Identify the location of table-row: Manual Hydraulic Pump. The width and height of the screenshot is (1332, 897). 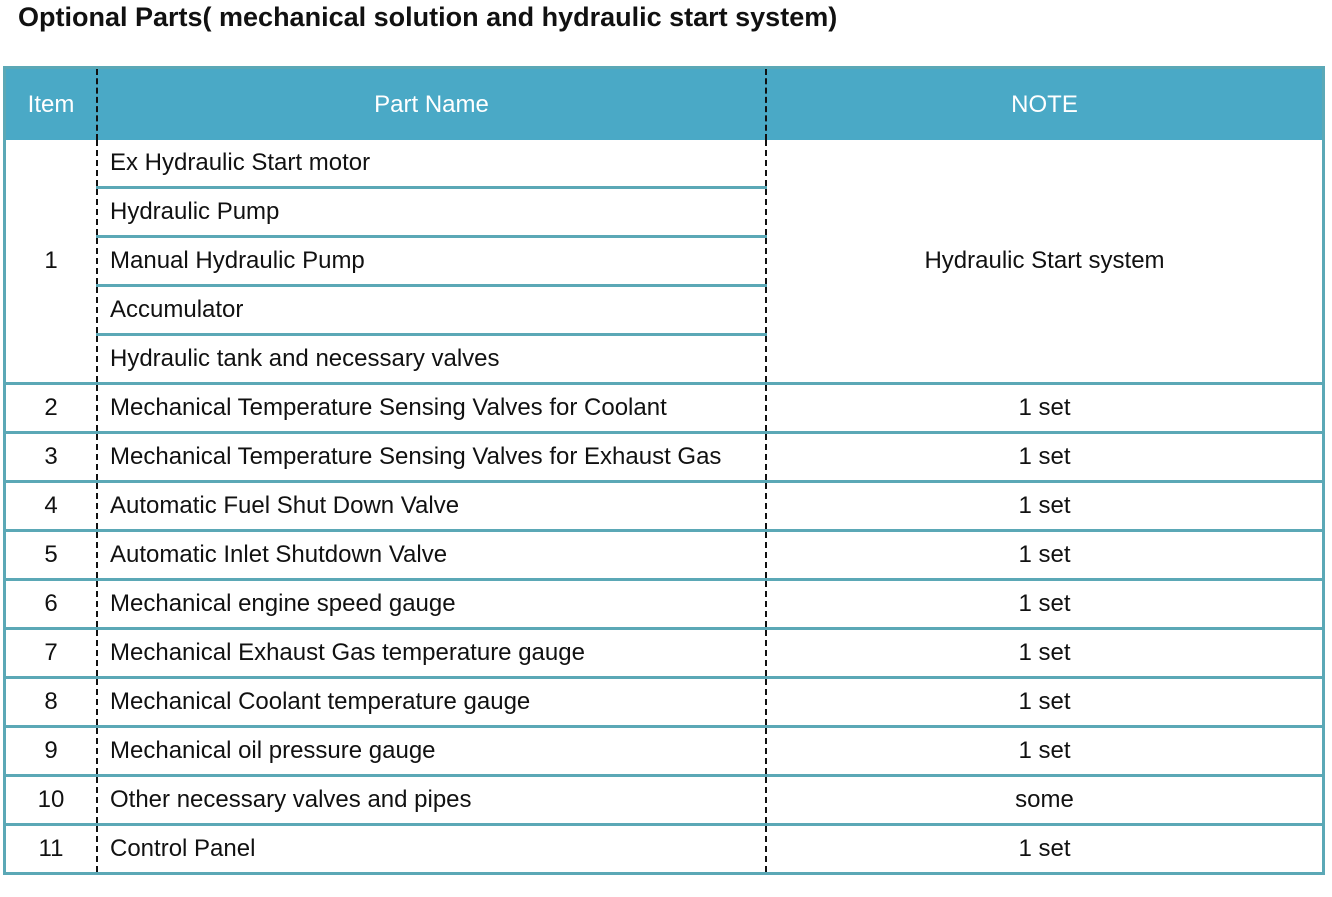
(664, 261).